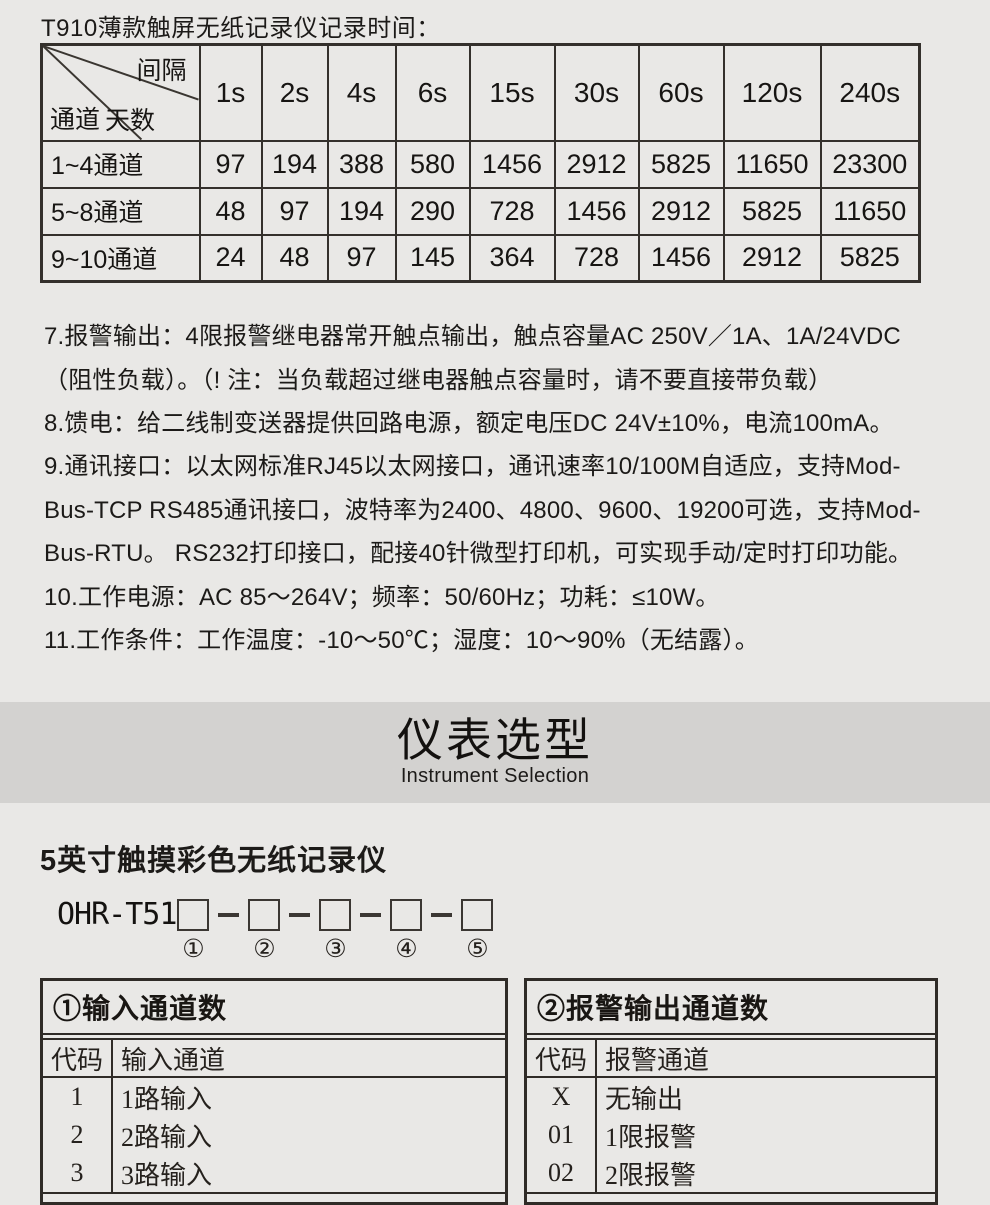  I want to click on section-title-cn: 仪表选型, so click(495, 740).